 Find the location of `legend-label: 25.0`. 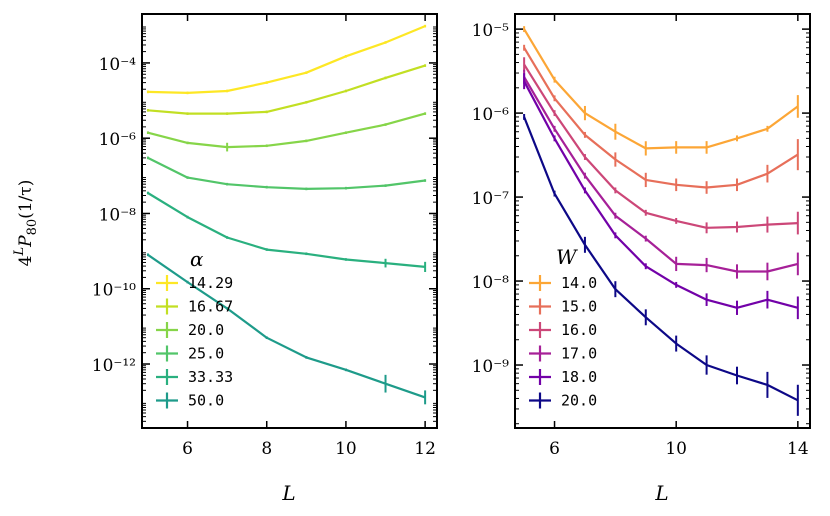

legend-label: 25.0 is located at coordinates (206, 354).